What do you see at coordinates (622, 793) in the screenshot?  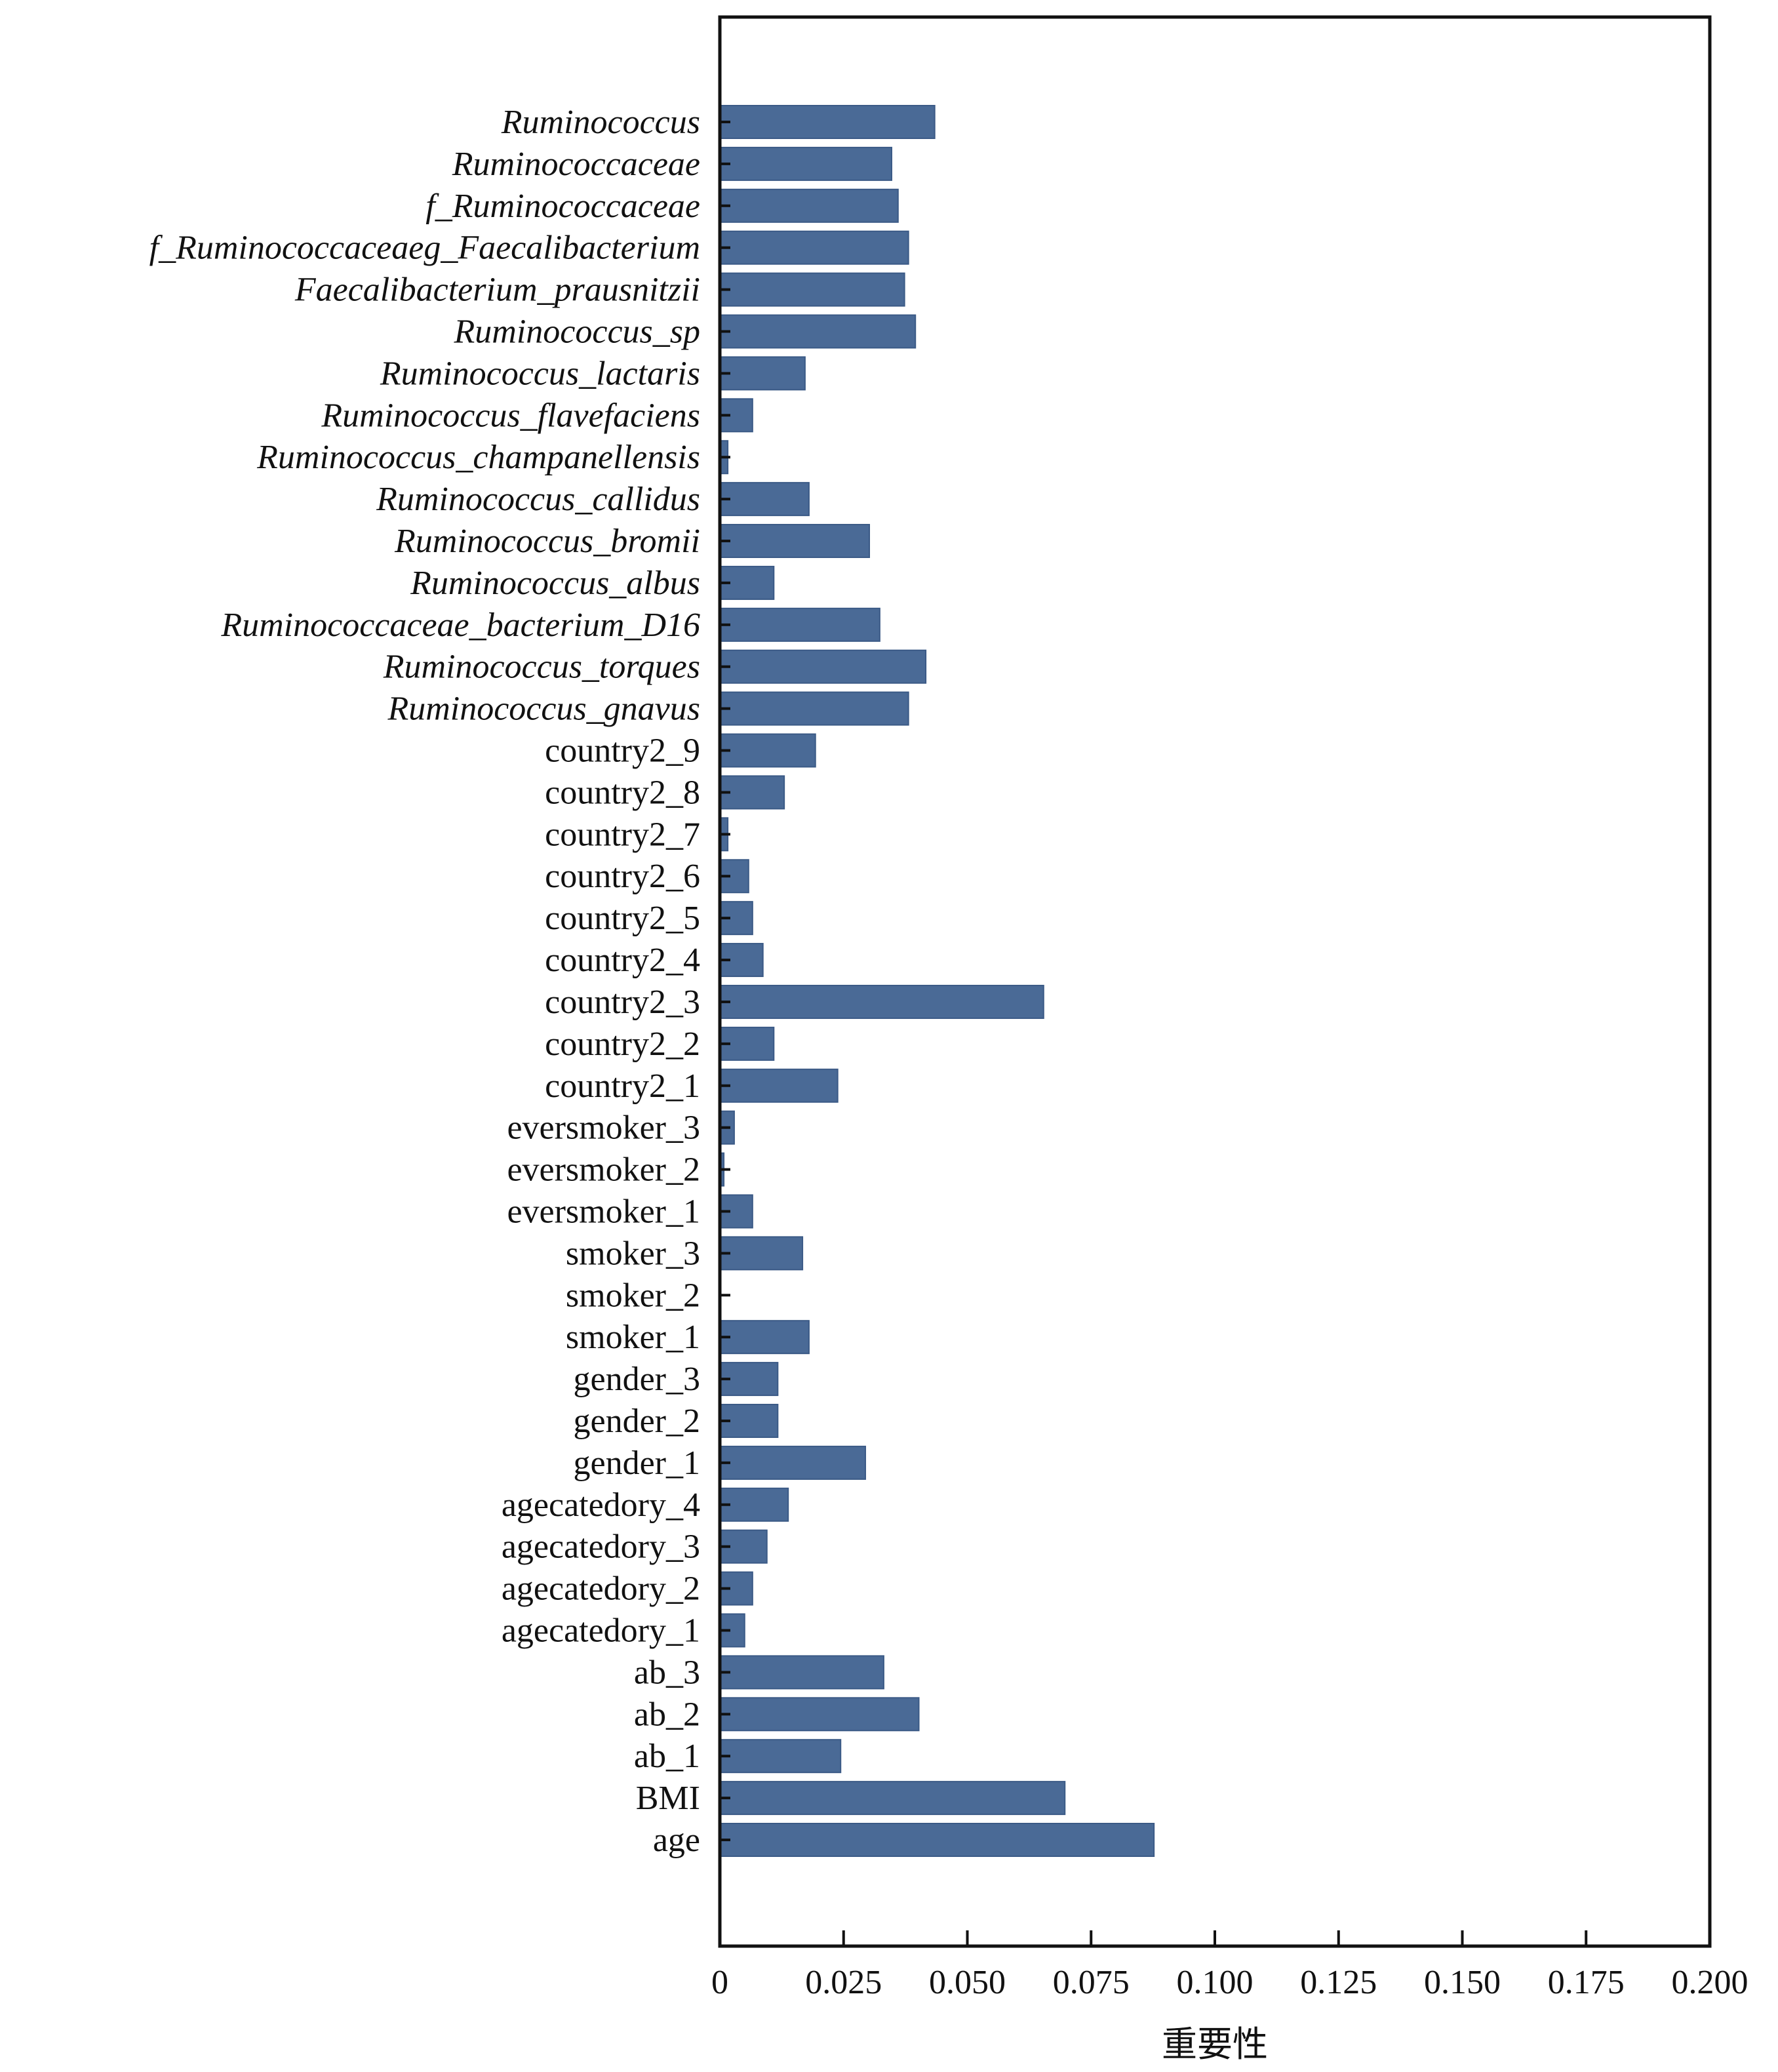 I see `y-tick-label: country2_8` at bounding box center [622, 793].